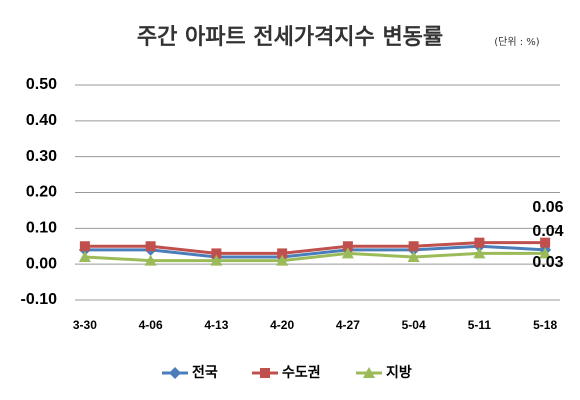  I want to click on y-tick-label: 0.00, so click(41, 263).